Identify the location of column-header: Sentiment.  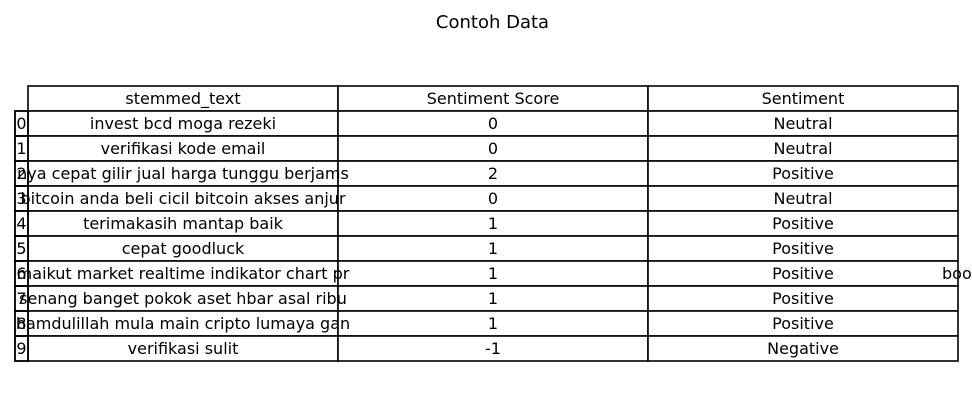
(803, 98).